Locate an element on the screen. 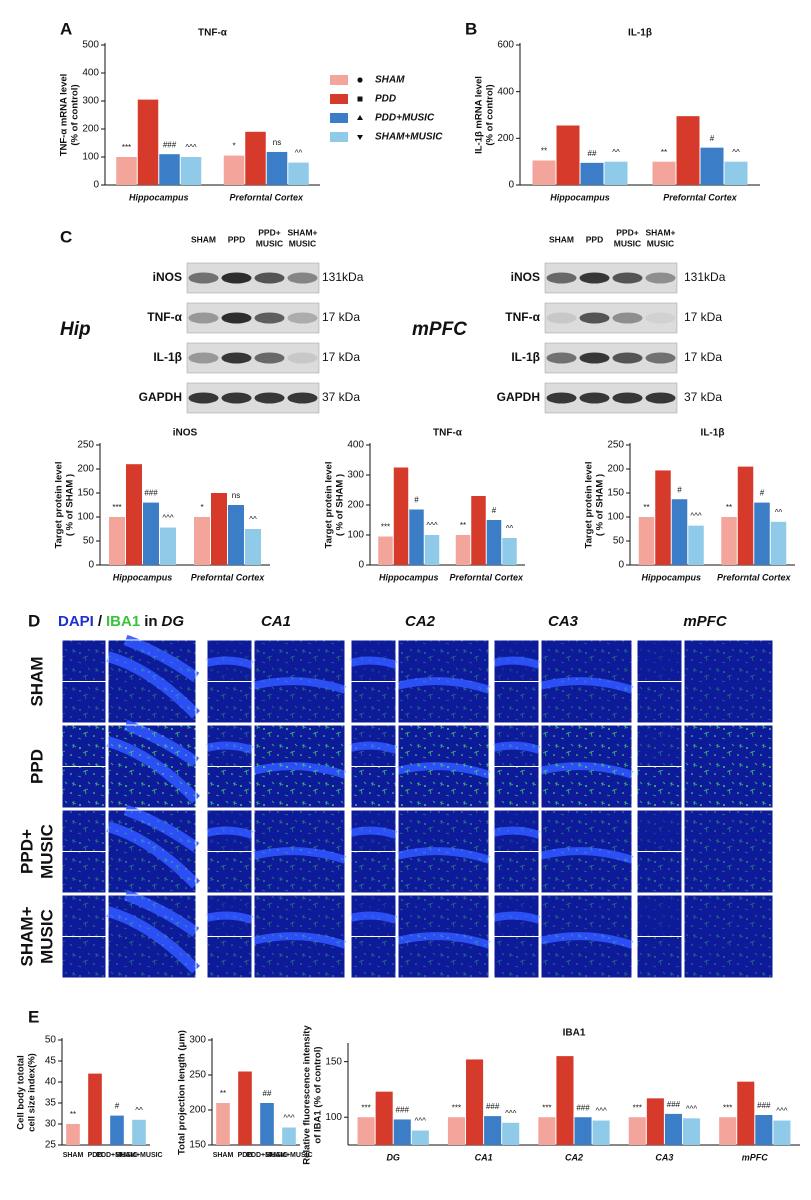 This screenshot has height=1200, width=811. y-tick-label: 40 is located at coordinates (51, 1082).